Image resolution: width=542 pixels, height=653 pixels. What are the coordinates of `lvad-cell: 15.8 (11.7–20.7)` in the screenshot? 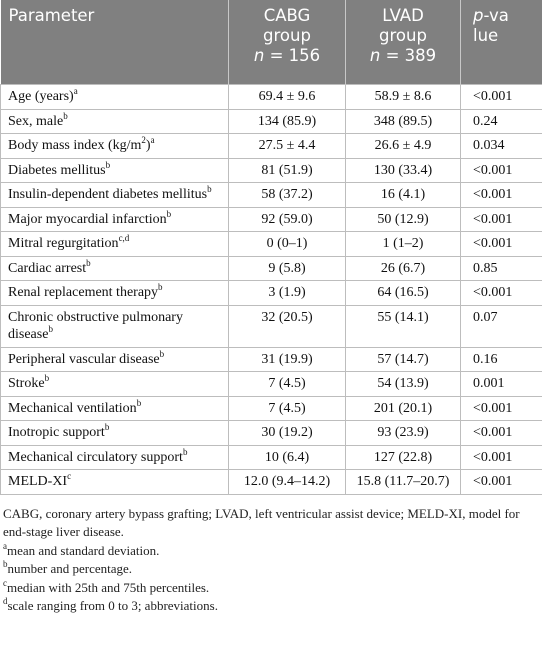 It's located at (403, 482).